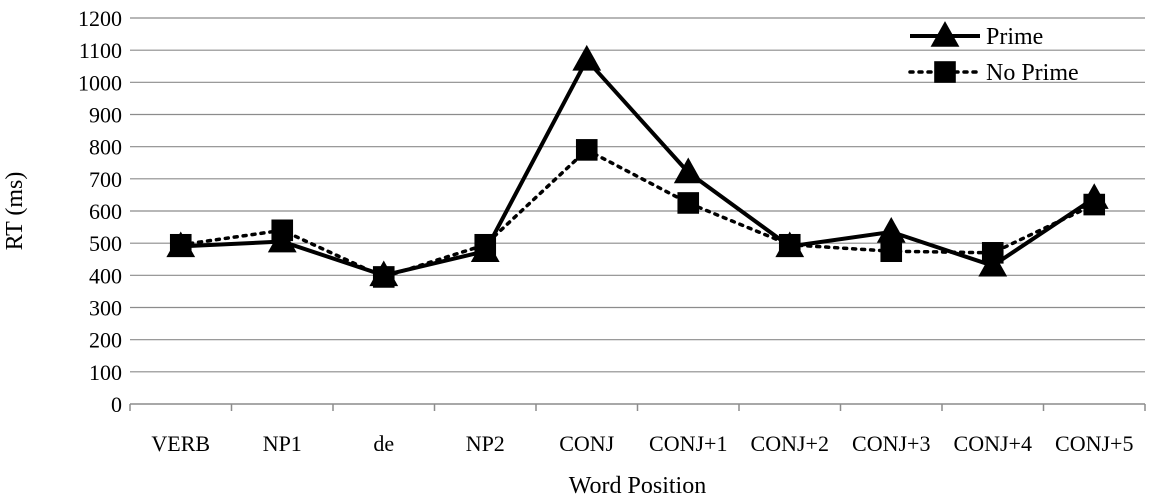 The width and height of the screenshot is (1150, 501). I want to click on x-tick-label: NP2, so click(485, 443).